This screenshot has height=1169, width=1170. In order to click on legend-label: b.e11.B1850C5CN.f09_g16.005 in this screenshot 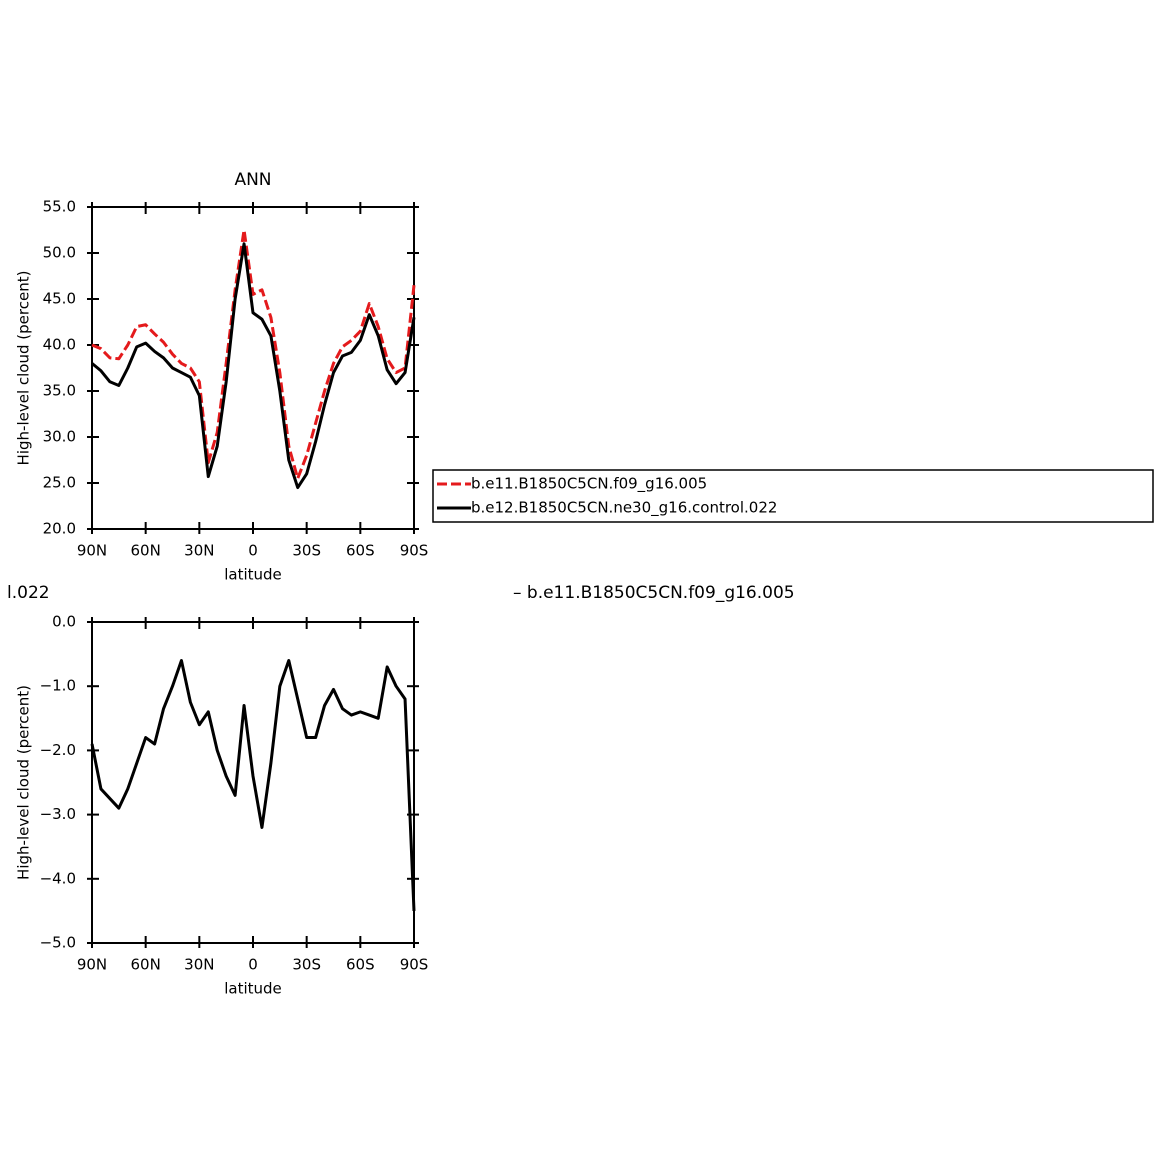, I will do `click(589, 484)`.